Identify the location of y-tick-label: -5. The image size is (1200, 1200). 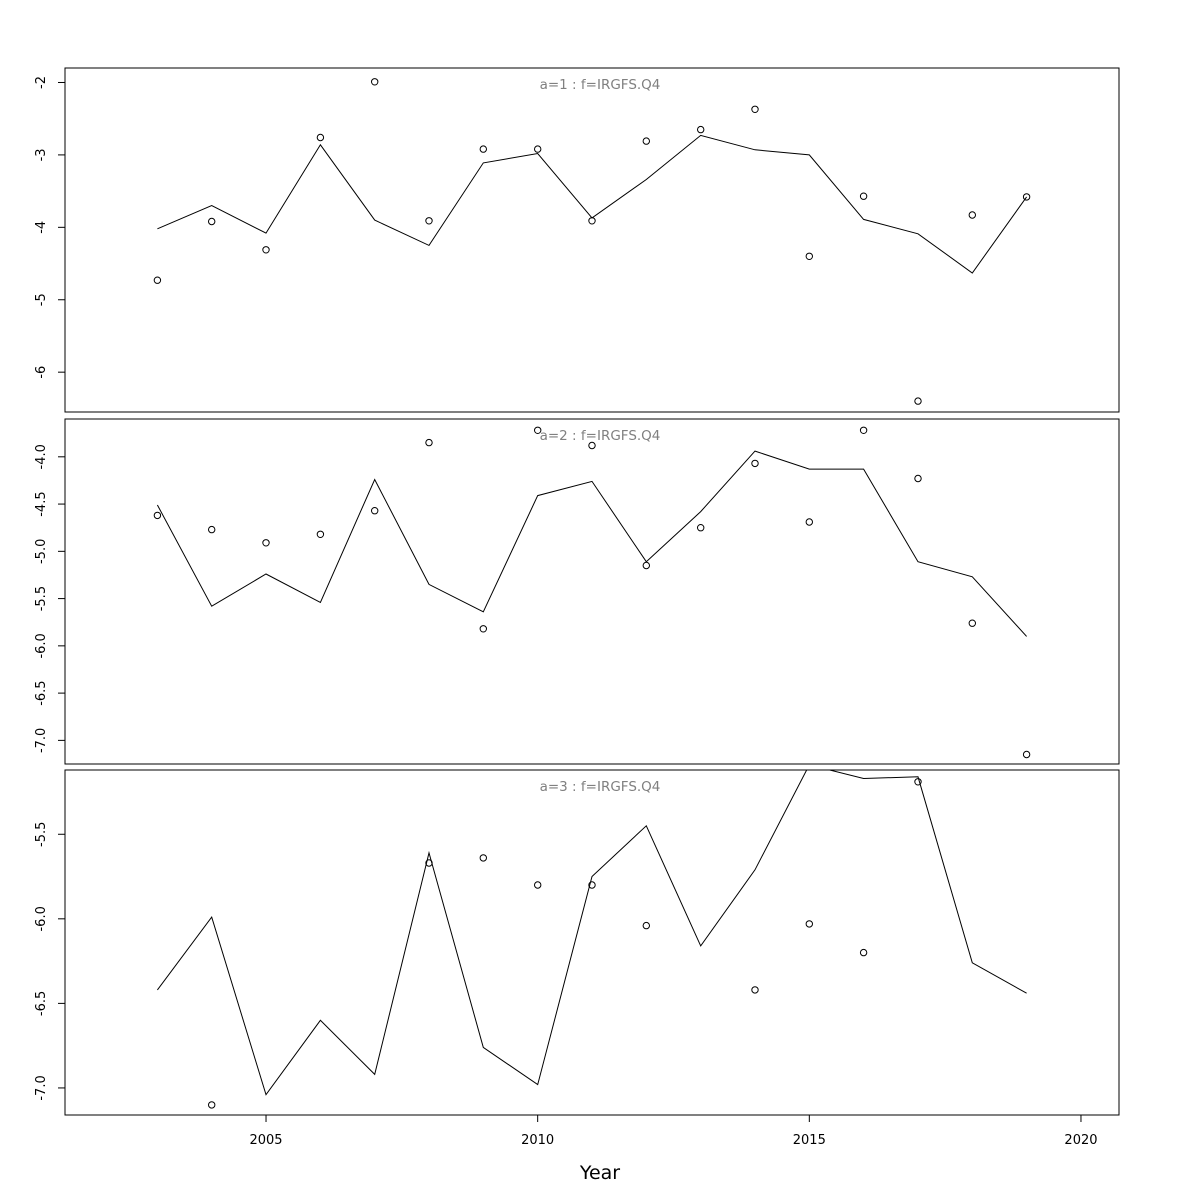
(41, 299).